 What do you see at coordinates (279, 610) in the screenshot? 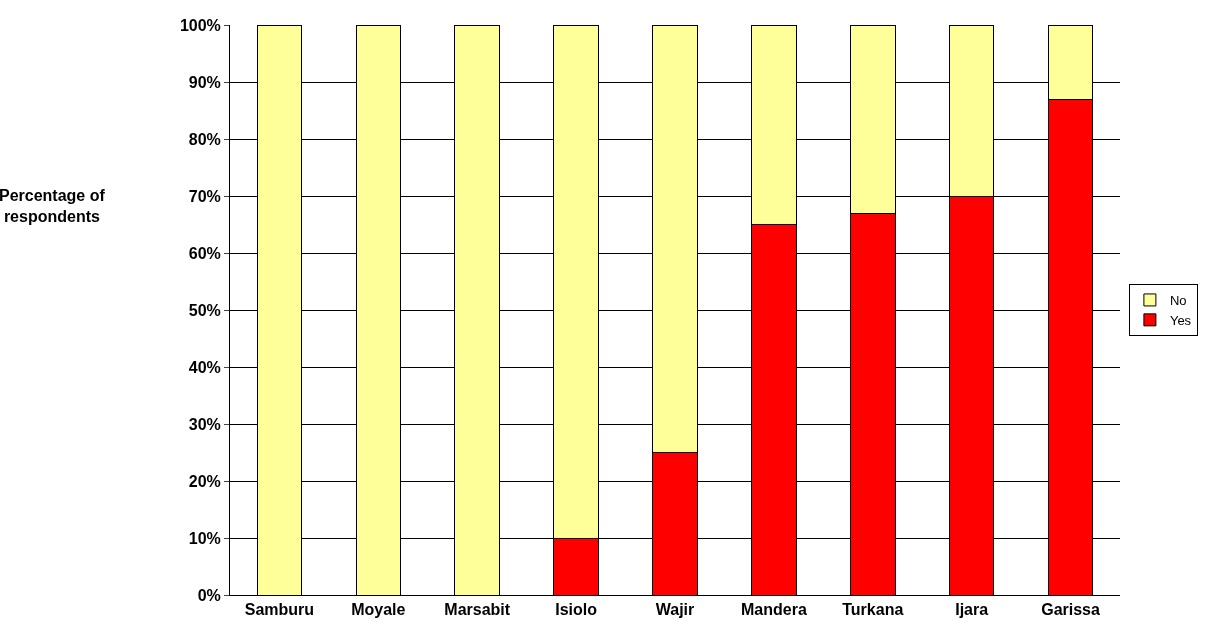
I see `x-tick-label: Samburu` at bounding box center [279, 610].